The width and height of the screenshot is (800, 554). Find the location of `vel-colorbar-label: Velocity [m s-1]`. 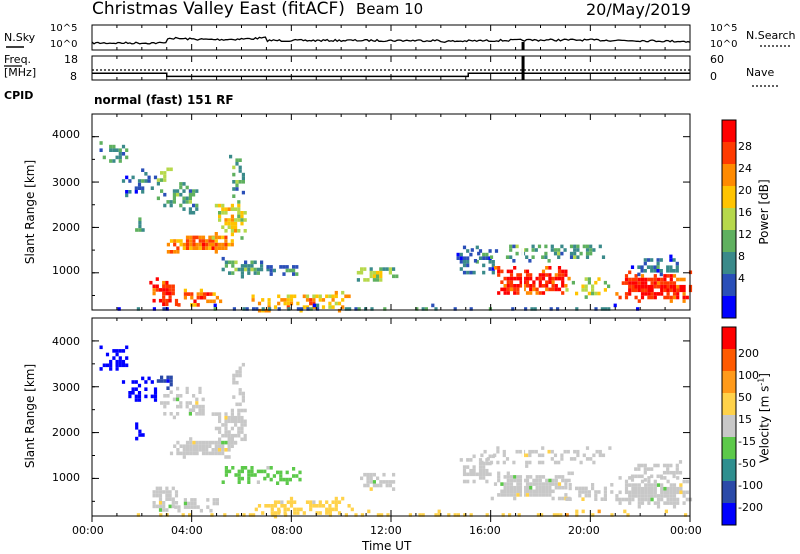

vel-colorbar-label: Velocity [m s-1] is located at coordinates (764, 418).